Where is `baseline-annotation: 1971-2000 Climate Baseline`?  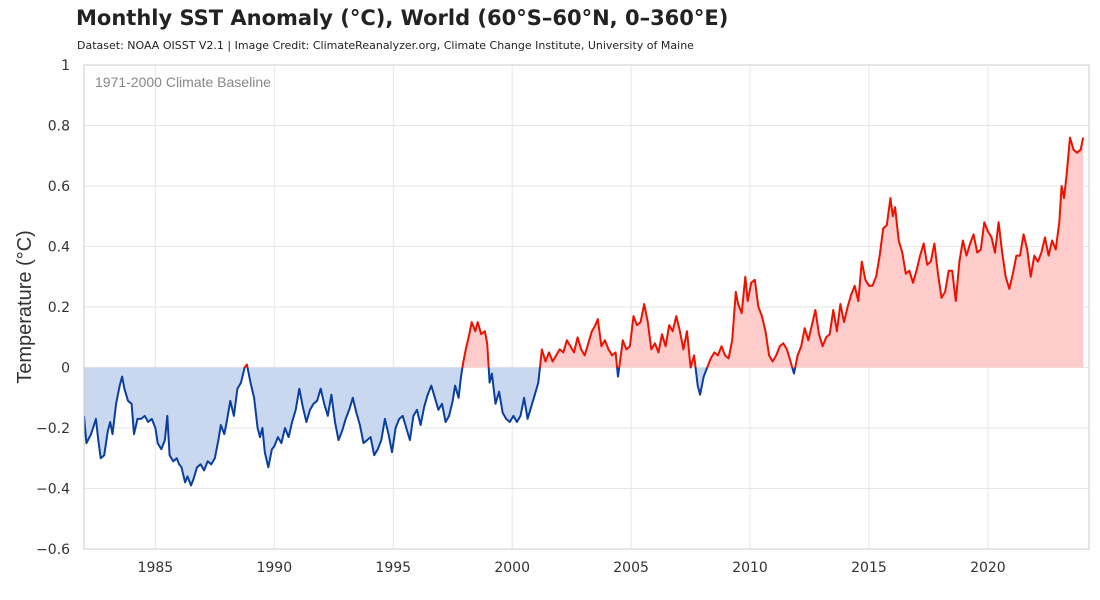
baseline-annotation: 1971-2000 Climate Baseline is located at coordinates (183, 82).